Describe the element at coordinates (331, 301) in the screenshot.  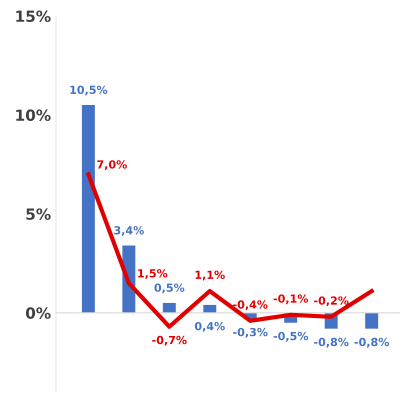
I see `data-label: -0,2%` at that location.